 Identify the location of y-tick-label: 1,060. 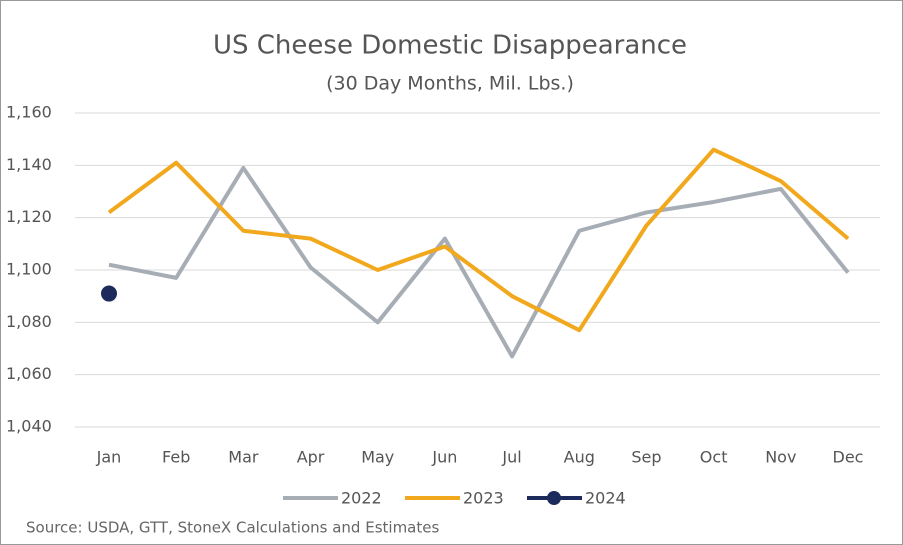
(29, 373).